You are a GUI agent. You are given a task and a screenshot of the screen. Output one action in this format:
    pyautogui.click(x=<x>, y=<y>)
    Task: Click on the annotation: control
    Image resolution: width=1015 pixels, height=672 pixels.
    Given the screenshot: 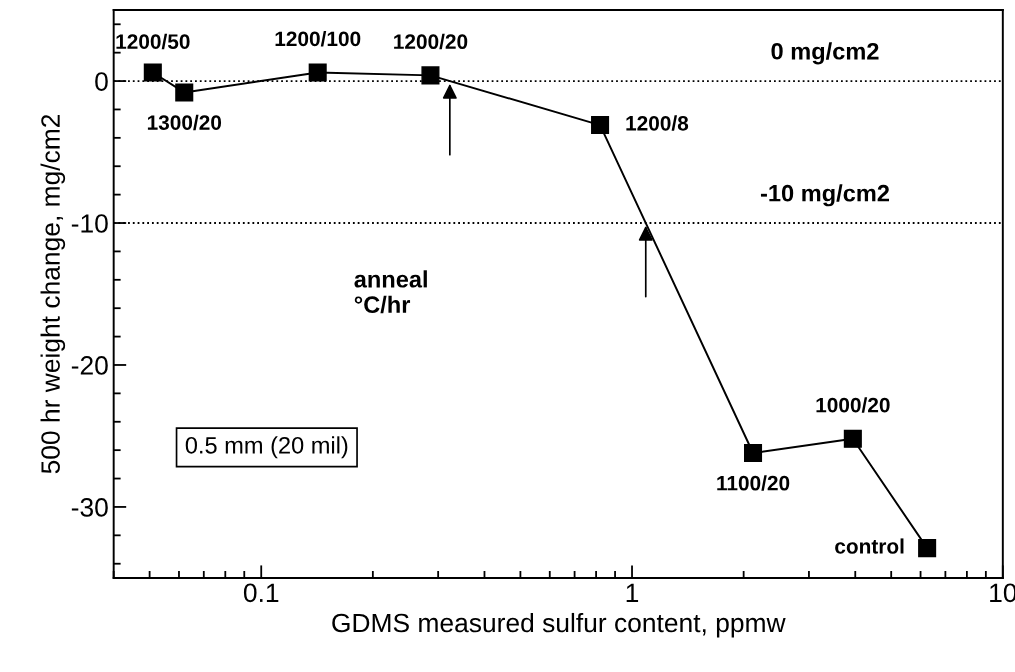 What is the action you would take?
    pyautogui.click(x=869, y=546)
    